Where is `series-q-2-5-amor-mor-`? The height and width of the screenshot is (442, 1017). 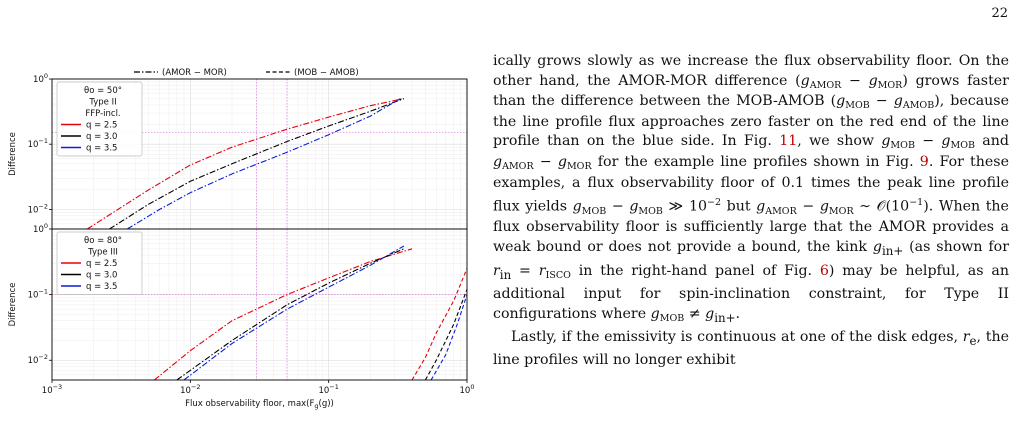
series-q-2-5-amor-mor- is located at coordinates (283, 314).